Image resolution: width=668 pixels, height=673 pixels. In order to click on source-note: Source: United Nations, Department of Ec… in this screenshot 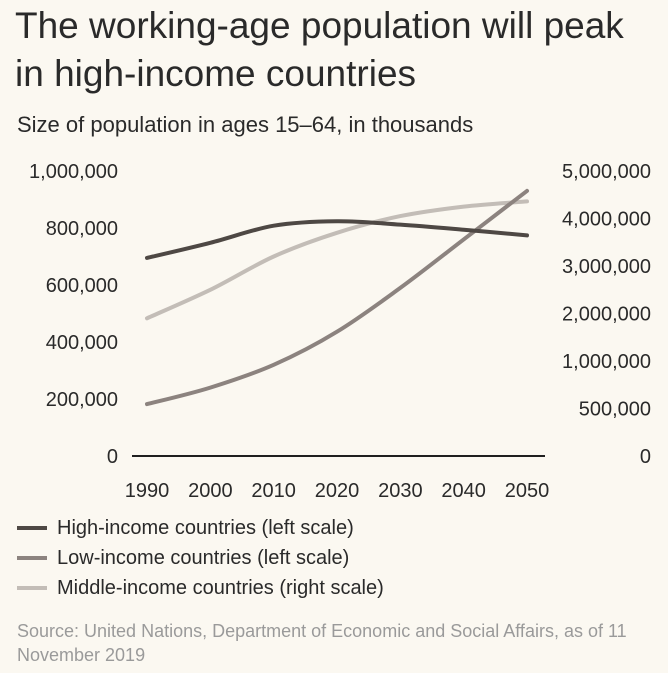, I will do `click(322, 643)`.